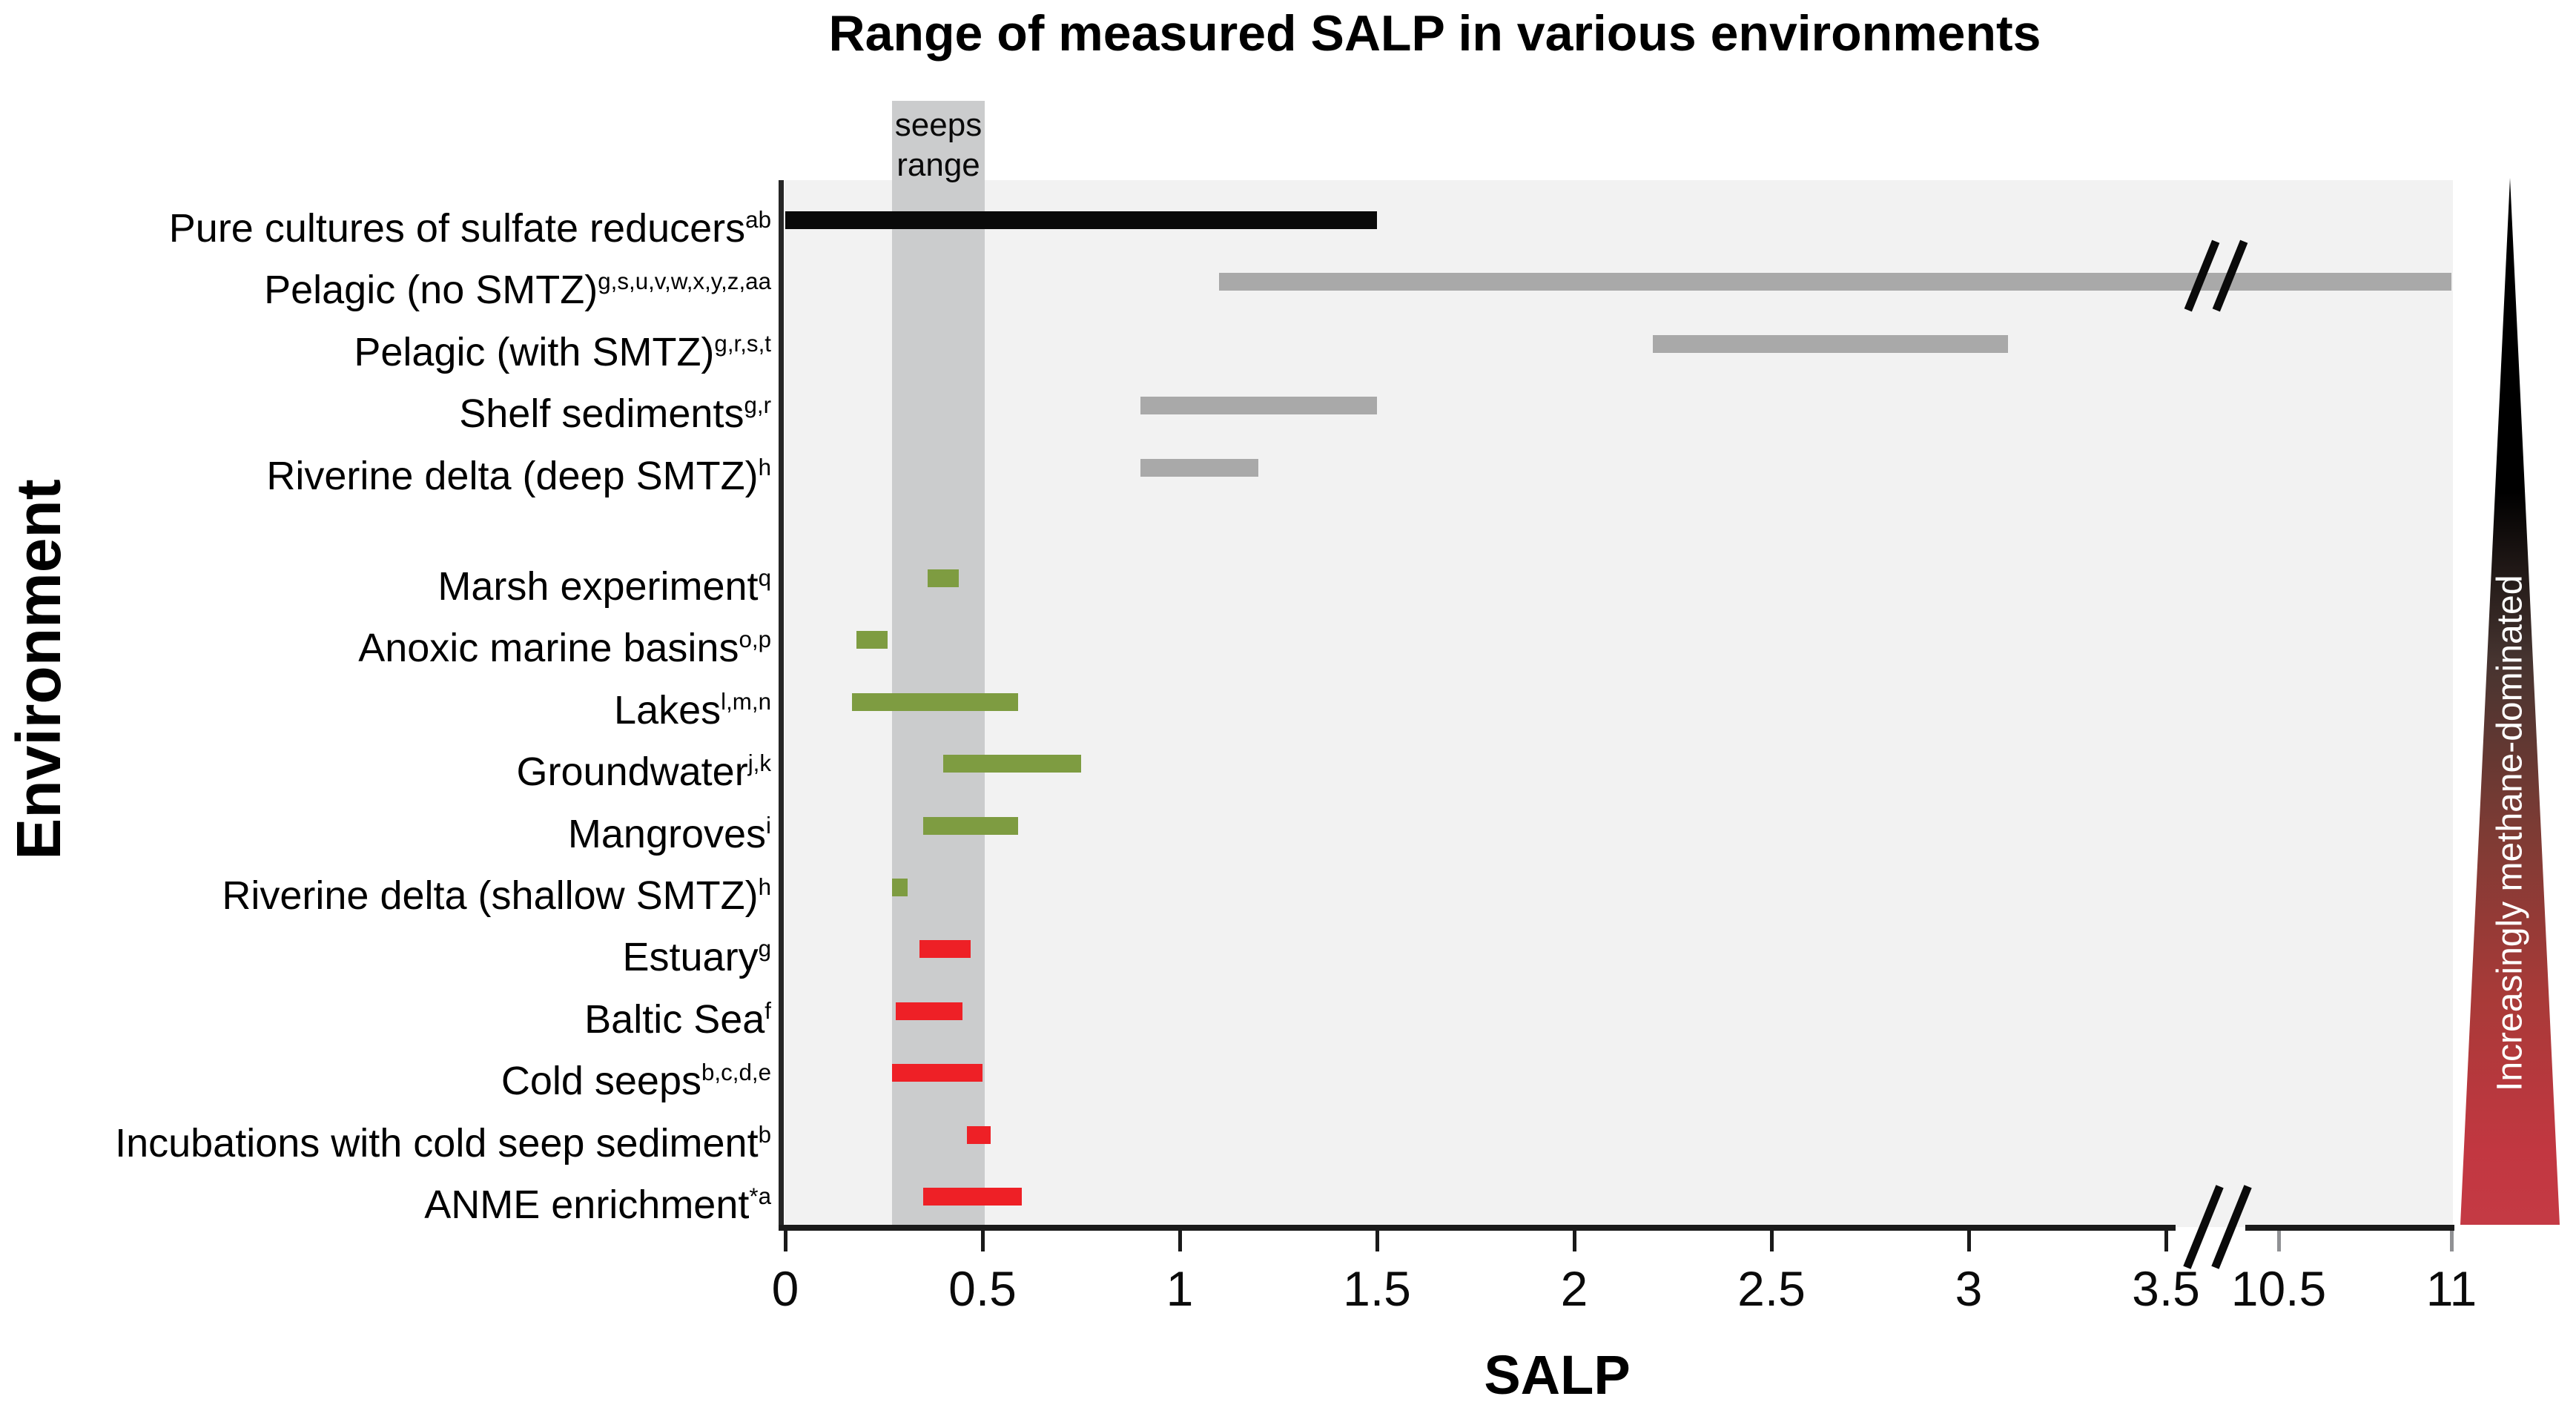  Describe the element at coordinates (496, 895) in the screenshot. I see `category-label: Riverine delta (shallow SMTZ)h` at that location.